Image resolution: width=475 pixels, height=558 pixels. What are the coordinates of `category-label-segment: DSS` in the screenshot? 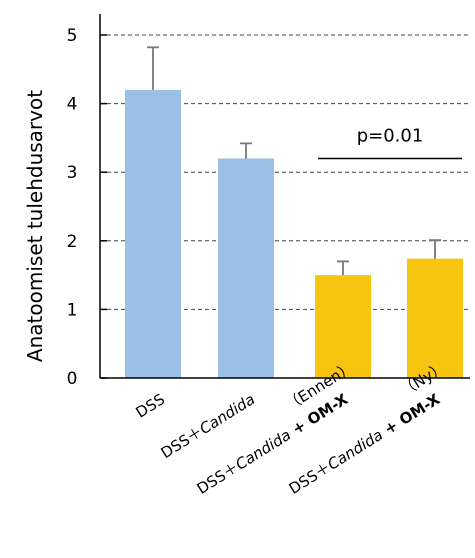 It's located at (150, 405).